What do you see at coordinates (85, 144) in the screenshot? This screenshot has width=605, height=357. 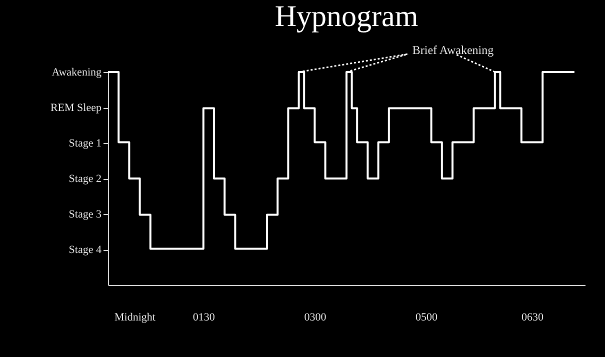 I see `category-label: Stage 1` at bounding box center [85, 144].